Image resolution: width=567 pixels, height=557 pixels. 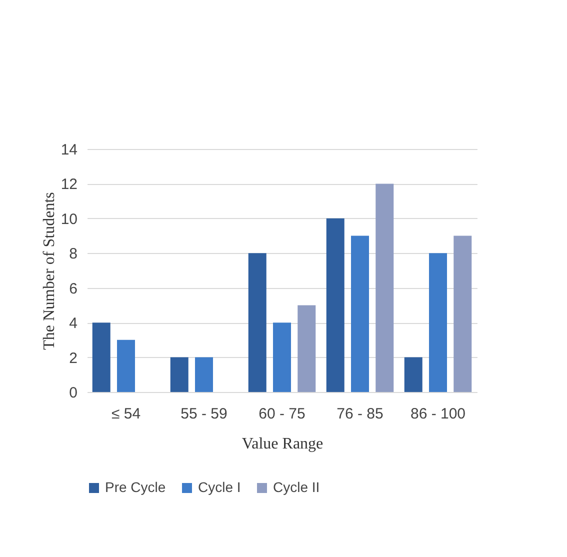 I want to click on x-tick-label: 55 - 59, so click(x=204, y=414).